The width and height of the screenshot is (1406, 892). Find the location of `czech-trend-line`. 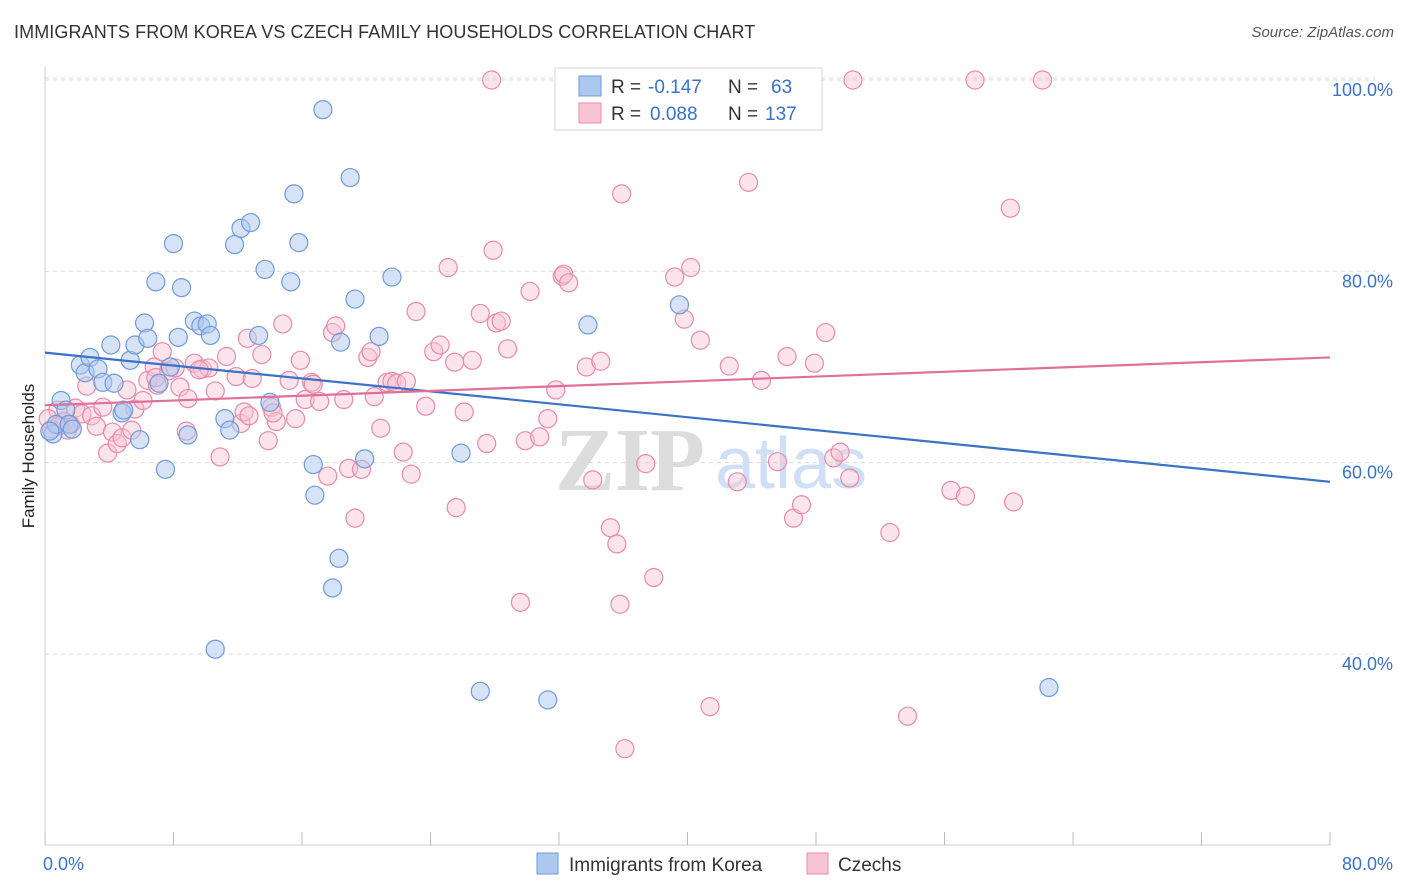

czech-trend-line is located at coordinates (687, 381).